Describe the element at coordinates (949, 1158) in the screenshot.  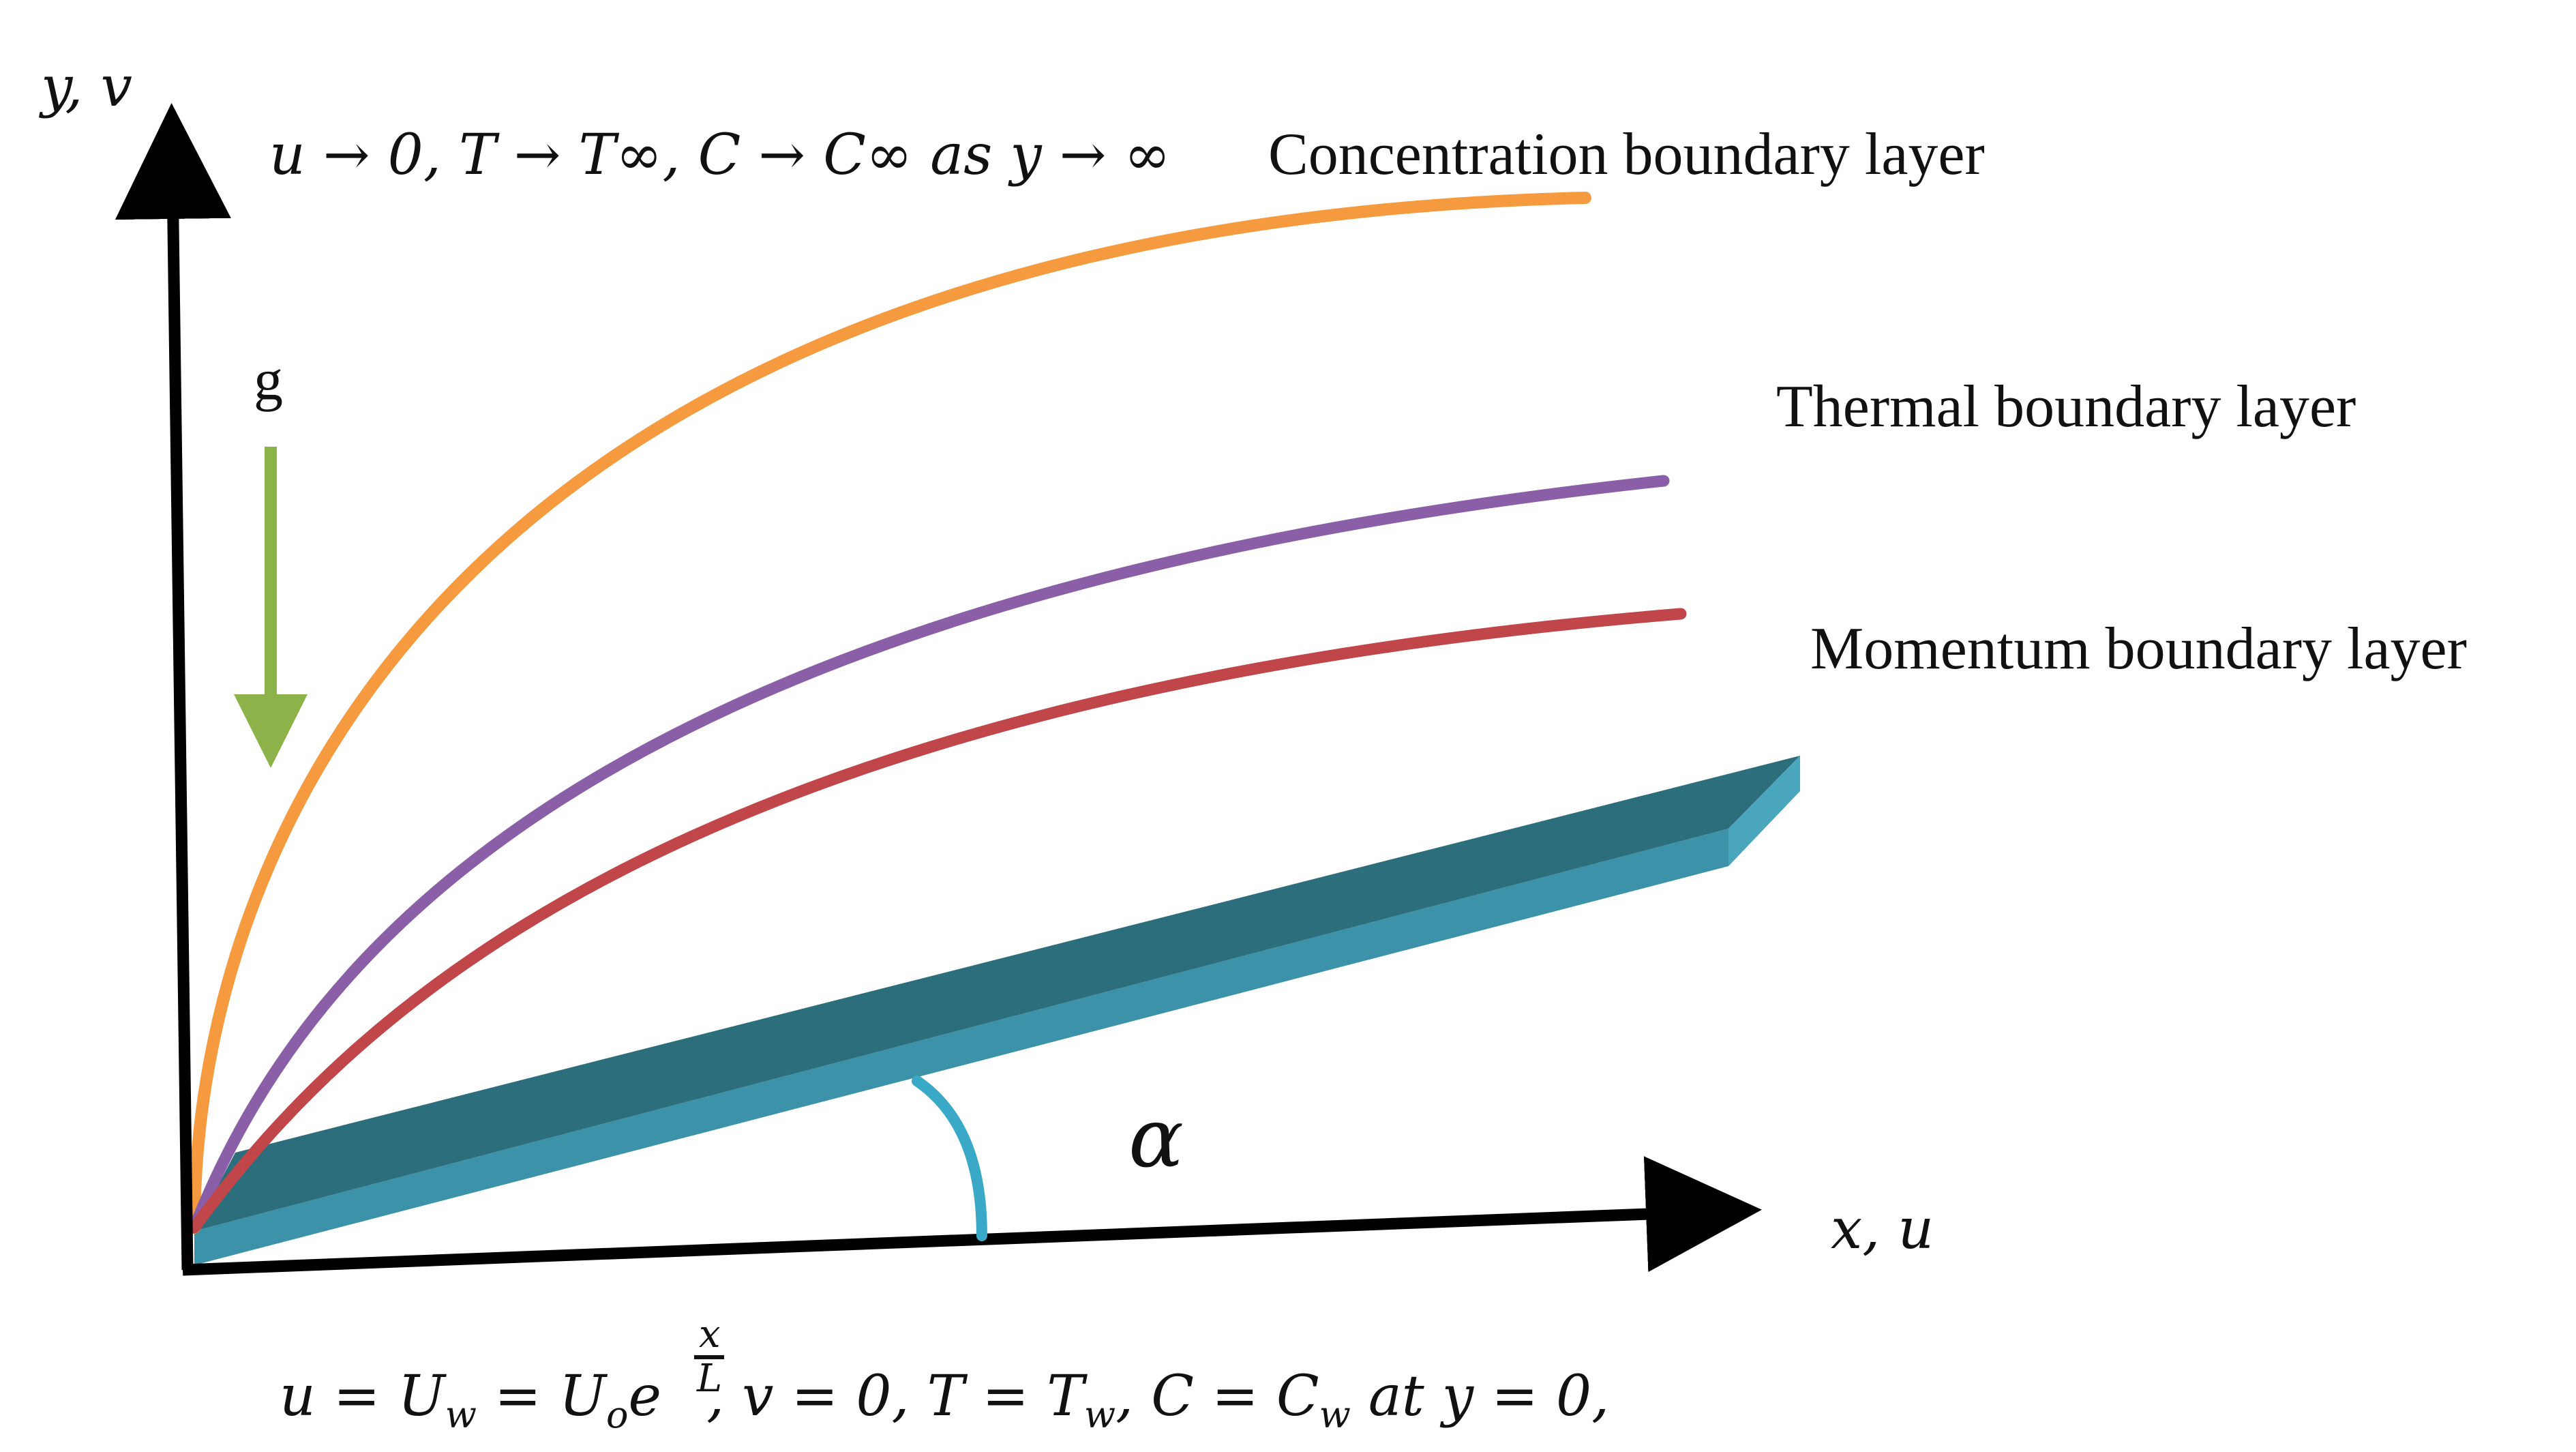
I see `angle-arc` at that location.